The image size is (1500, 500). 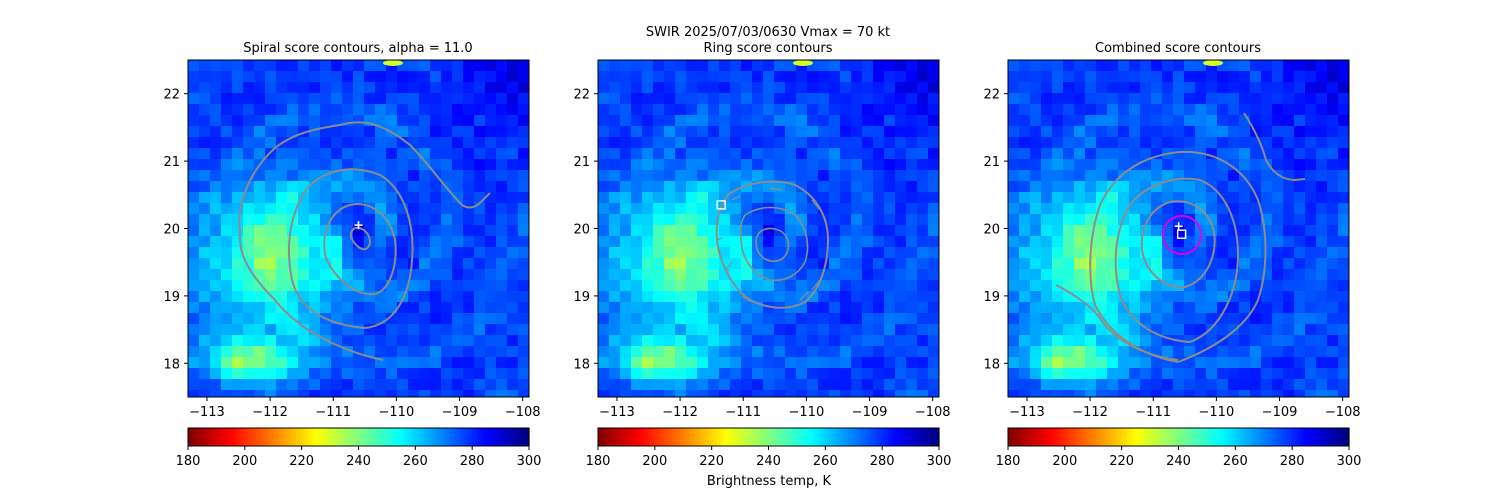 I want to click on x-tick-label: −112, so click(x=1090, y=412).